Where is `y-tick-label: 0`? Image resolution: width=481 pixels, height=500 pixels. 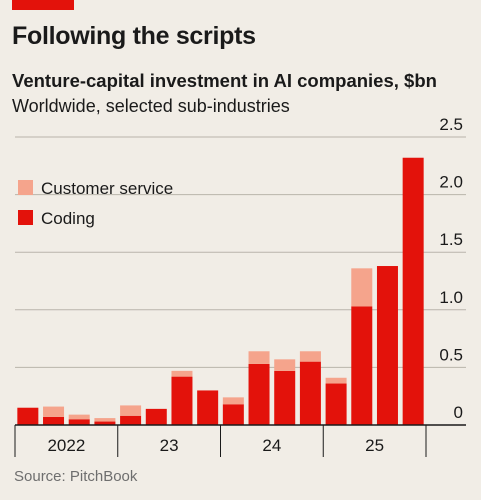
y-tick-label: 0 is located at coordinates (458, 412).